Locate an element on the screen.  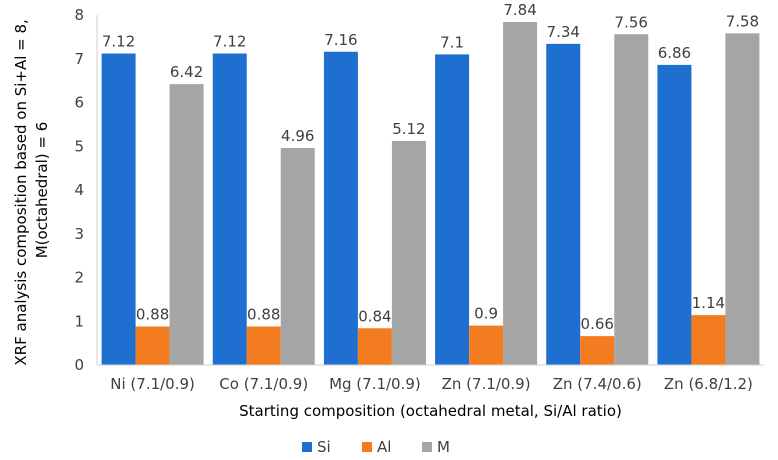
data-label-m: 5.12 is located at coordinates (408, 129).